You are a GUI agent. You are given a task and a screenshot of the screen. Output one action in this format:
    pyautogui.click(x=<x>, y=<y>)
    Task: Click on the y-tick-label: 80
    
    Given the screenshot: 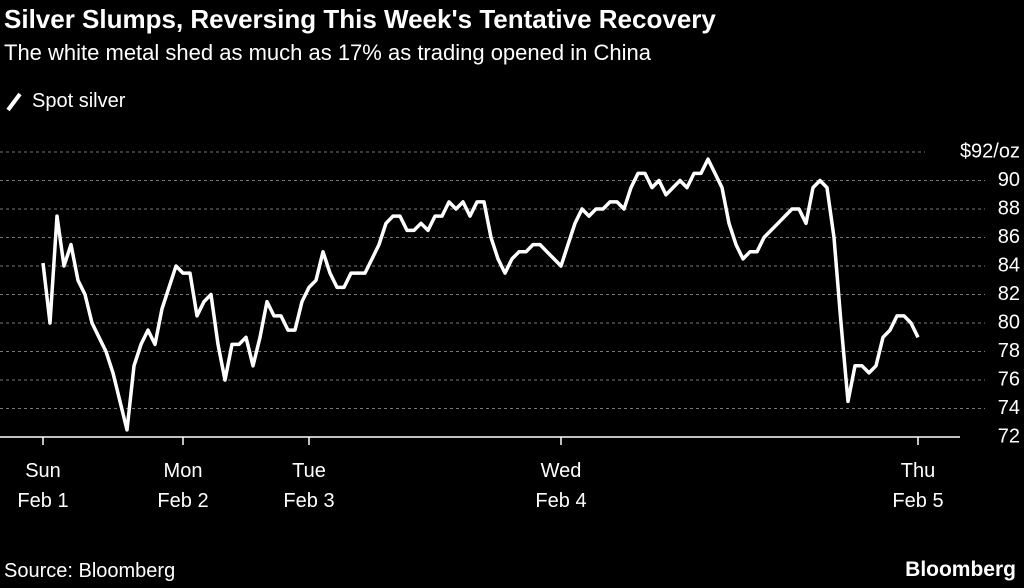 What is the action you would take?
    pyautogui.click(x=1009, y=322)
    